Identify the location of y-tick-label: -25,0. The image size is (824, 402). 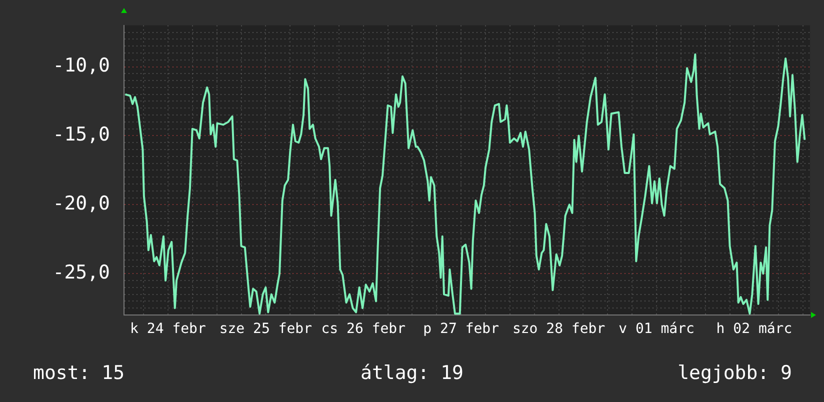
(81, 273).